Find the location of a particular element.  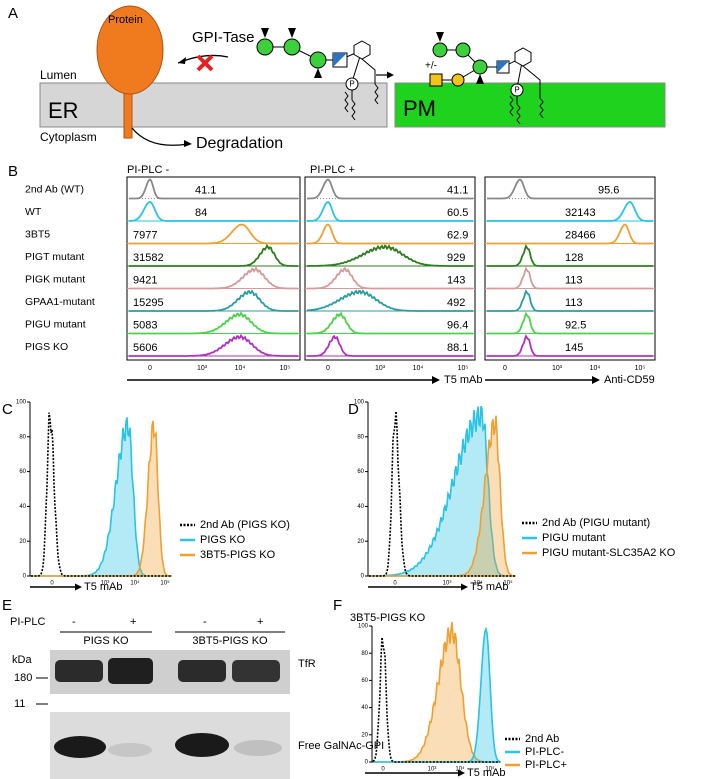

legend-label: 2nd Ab (PIGS KO) is located at coordinates (245, 525).